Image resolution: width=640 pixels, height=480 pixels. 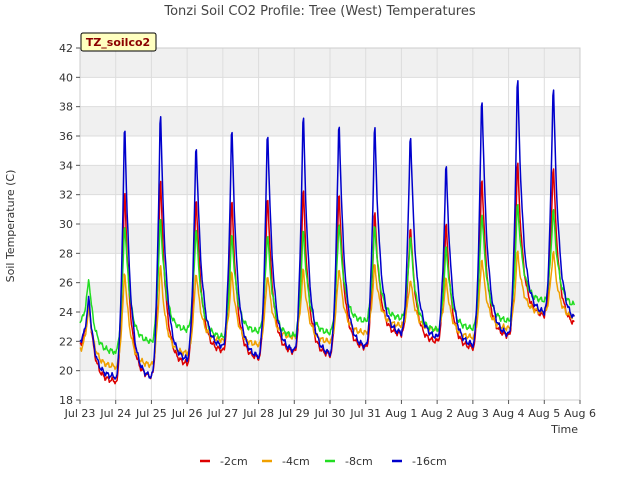 I want to click on x-tick-label: Jul 30, so click(x=330, y=413).